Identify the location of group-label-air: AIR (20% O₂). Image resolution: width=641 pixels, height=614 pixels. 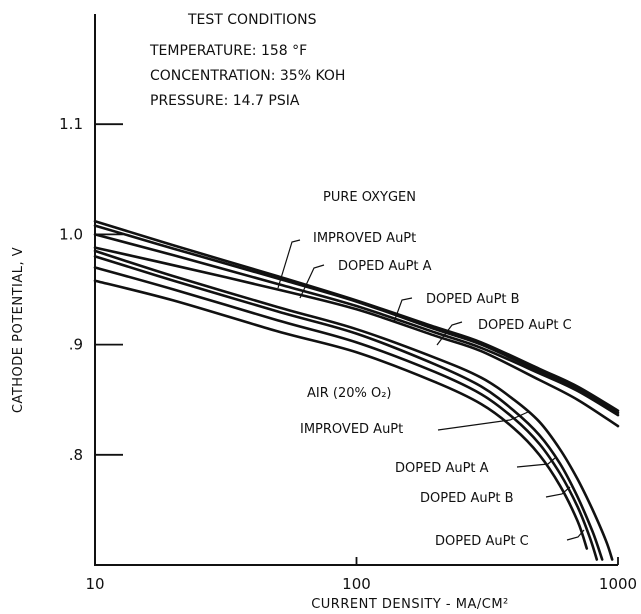
(349, 393).